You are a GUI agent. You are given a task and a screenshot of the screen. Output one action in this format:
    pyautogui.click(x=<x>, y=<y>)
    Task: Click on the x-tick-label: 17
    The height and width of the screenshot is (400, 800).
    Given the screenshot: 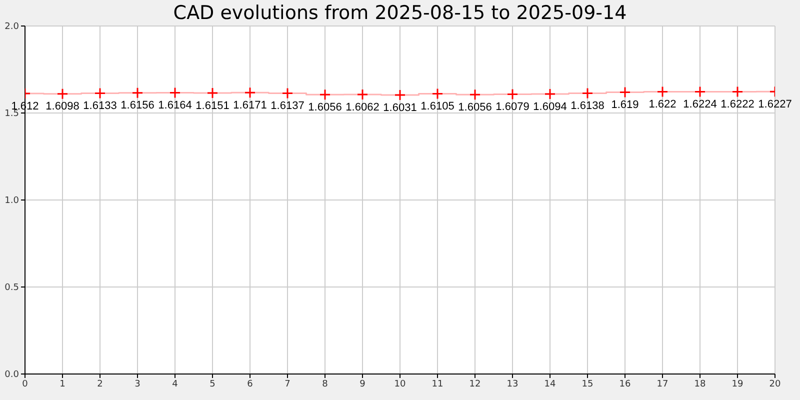 What is the action you would take?
    pyautogui.click(x=662, y=384)
    